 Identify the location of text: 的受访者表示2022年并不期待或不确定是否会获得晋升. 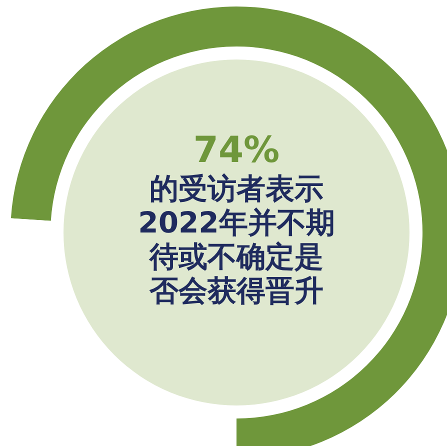
(236, 240).